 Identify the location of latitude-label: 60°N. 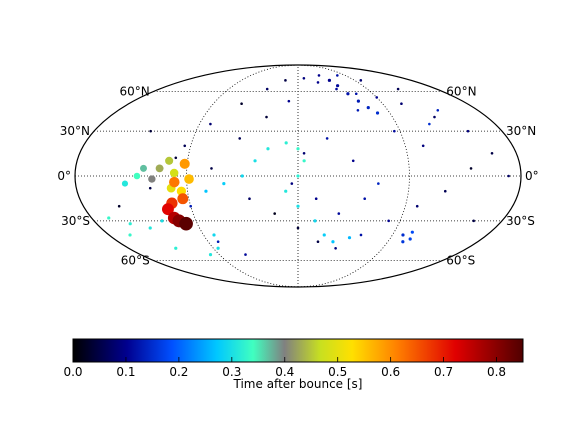
(461, 91).